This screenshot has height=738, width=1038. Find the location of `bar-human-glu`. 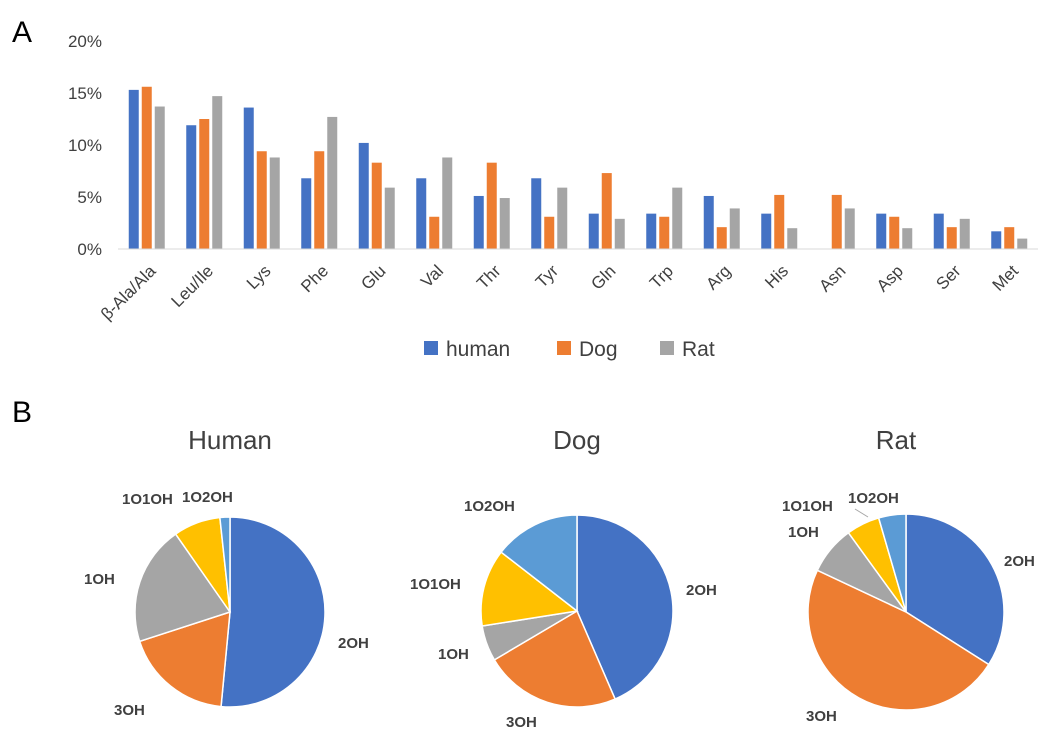

bar-human-glu is located at coordinates (363, 195).